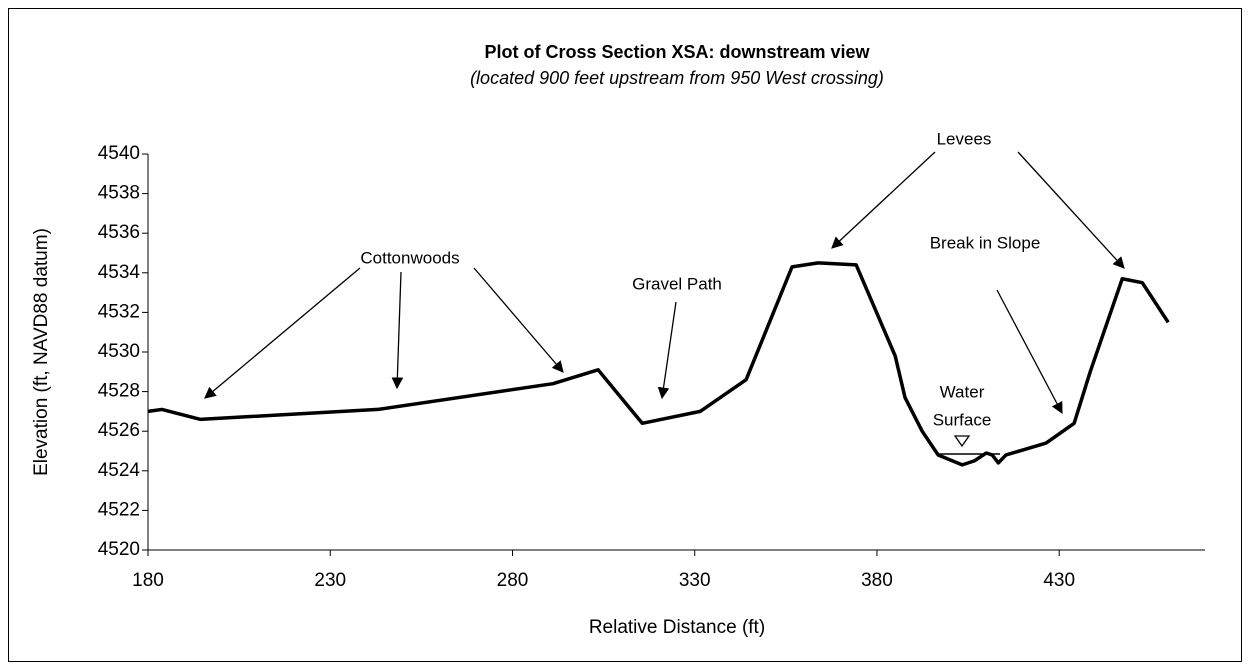  Describe the element at coordinates (119, 311) in the screenshot. I see `y-tick-label: 4532` at that location.